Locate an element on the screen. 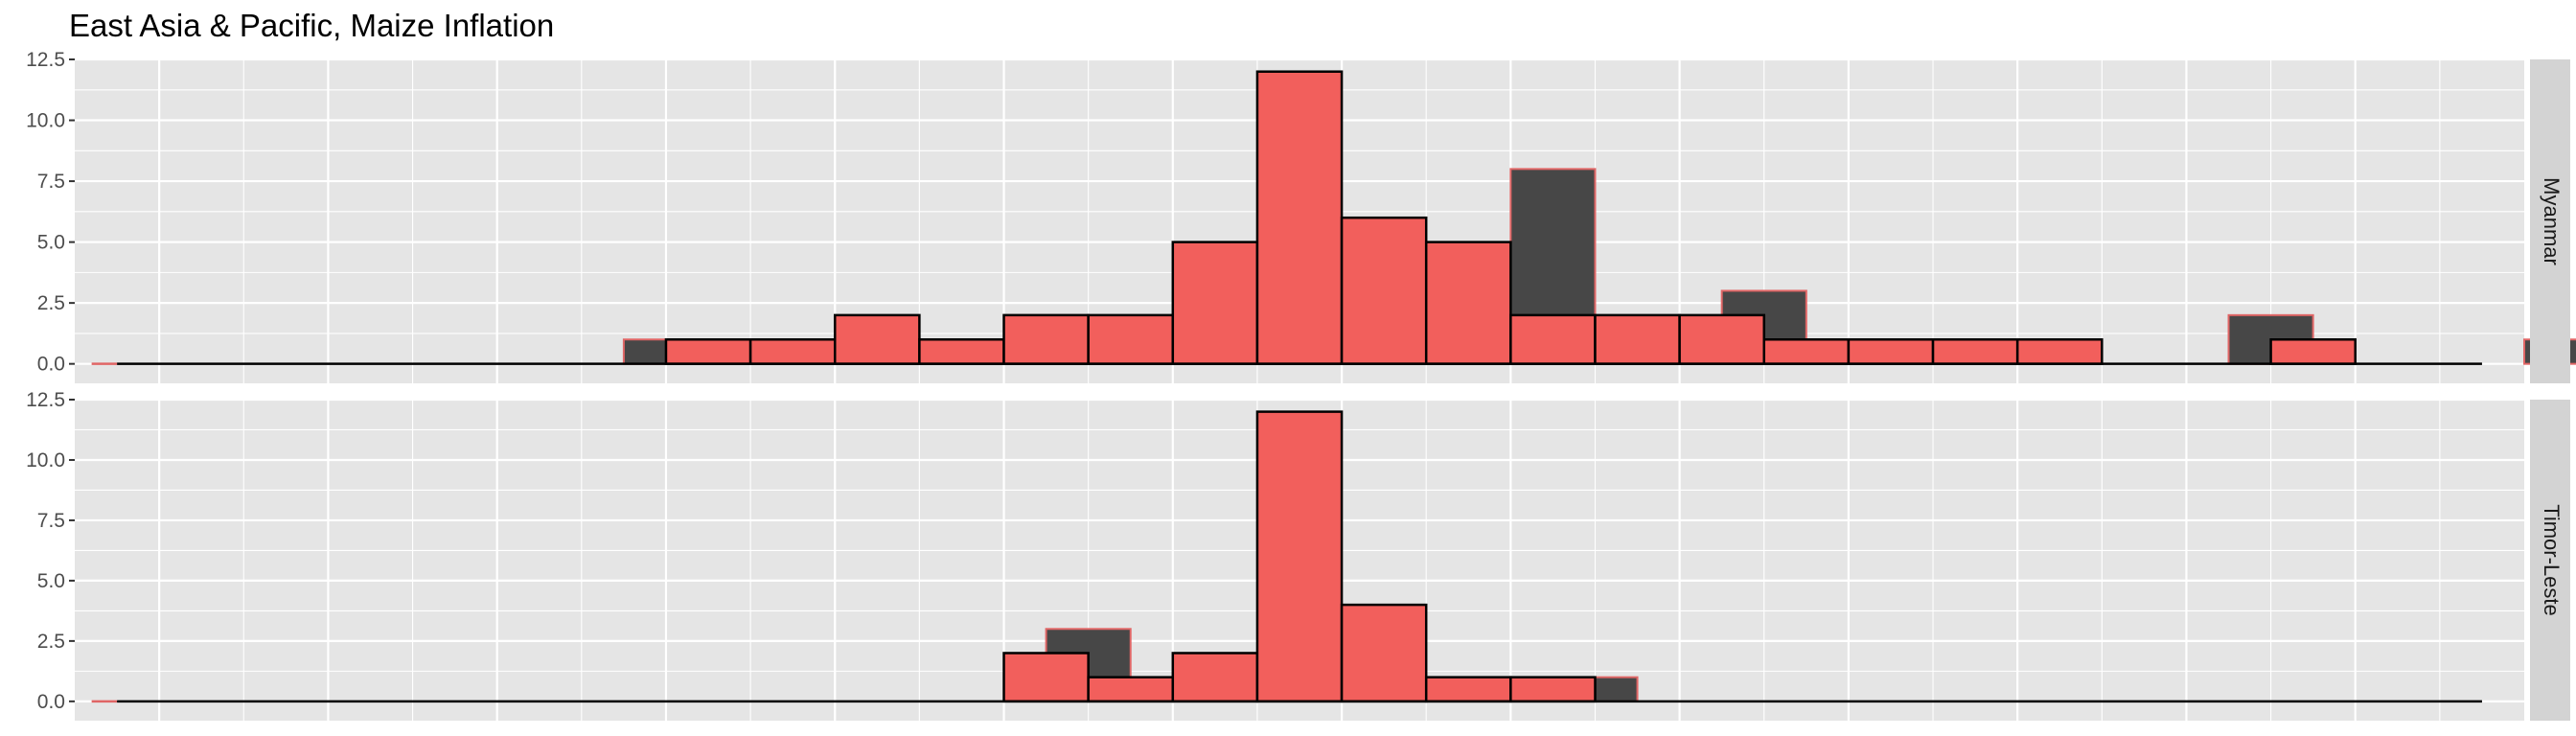 Image resolution: width=2576 pixels, height=736 pixels. facet-strip-label: Timor-Leste is located at coordinates (2552, 560).